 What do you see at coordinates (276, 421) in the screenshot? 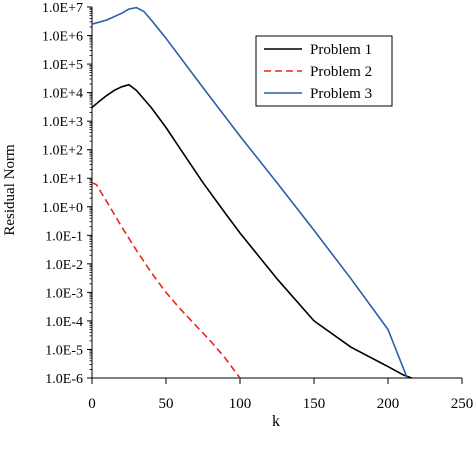
I see `x-axis-title: k` at bounding box center [276, 421].